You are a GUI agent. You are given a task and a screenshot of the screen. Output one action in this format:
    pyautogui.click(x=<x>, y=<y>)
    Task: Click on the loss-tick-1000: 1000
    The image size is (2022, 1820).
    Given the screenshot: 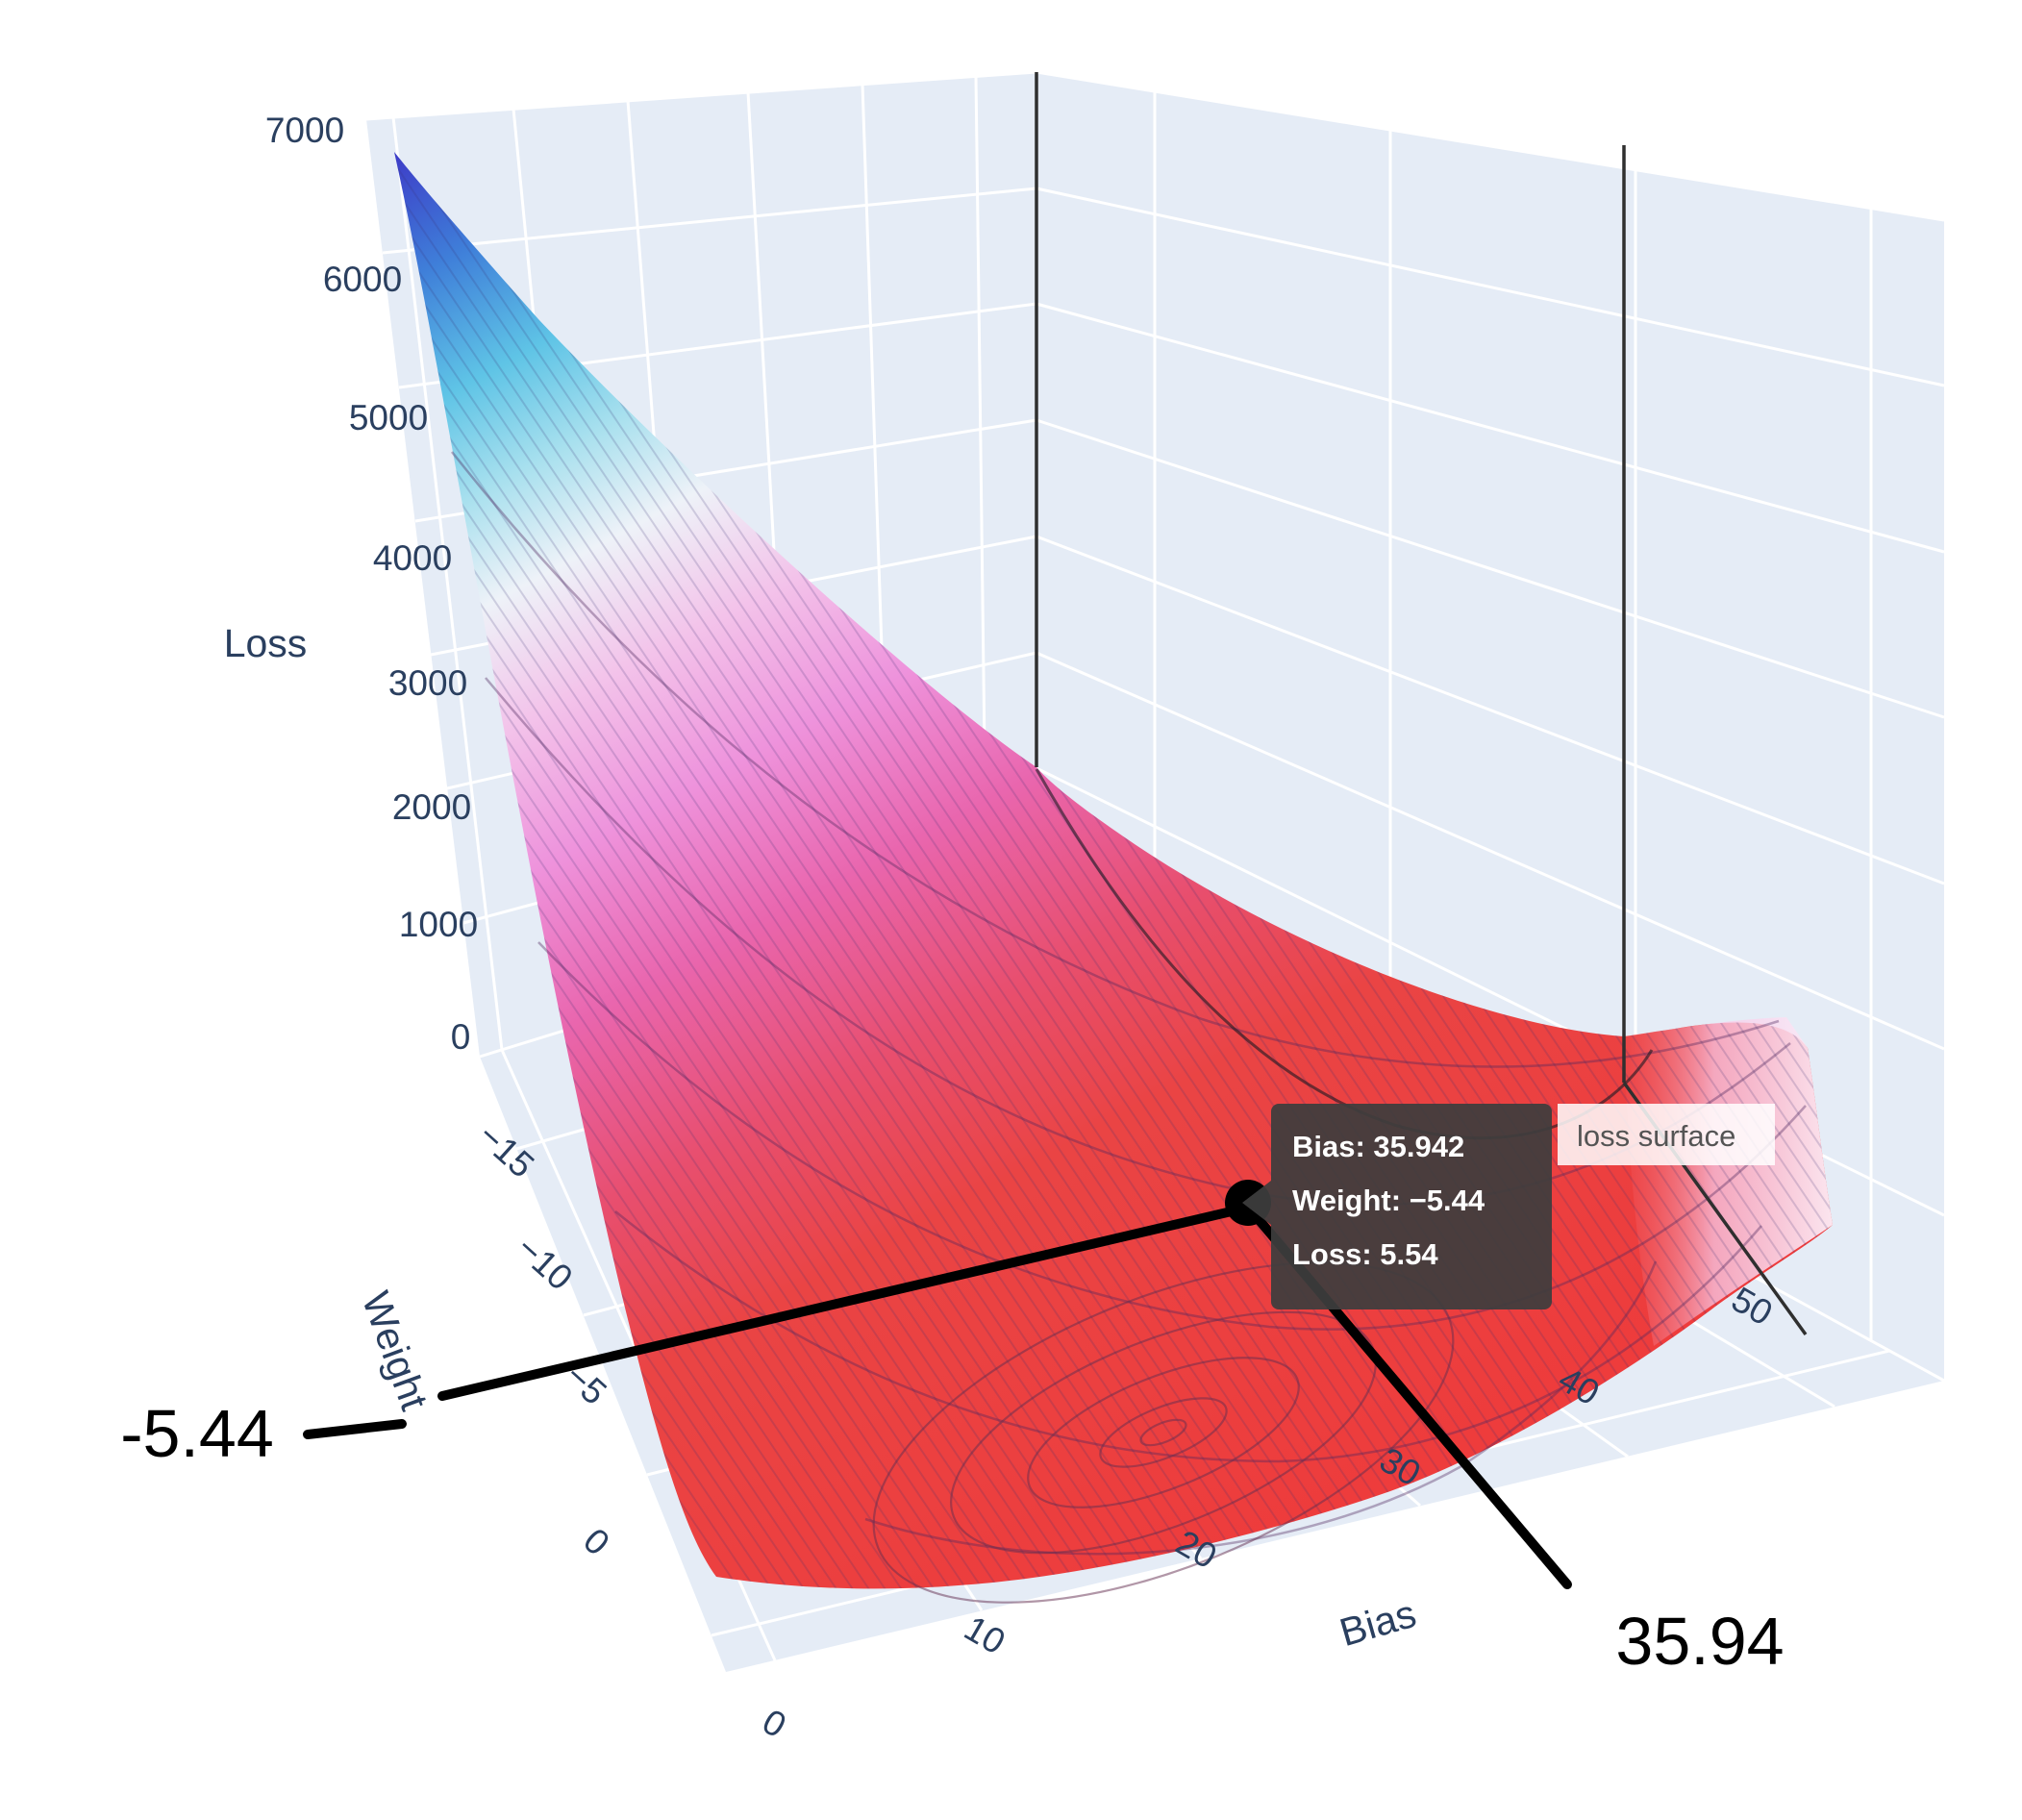 What is the action you would take?
    pyautogui.click(x=438, y=925)
    